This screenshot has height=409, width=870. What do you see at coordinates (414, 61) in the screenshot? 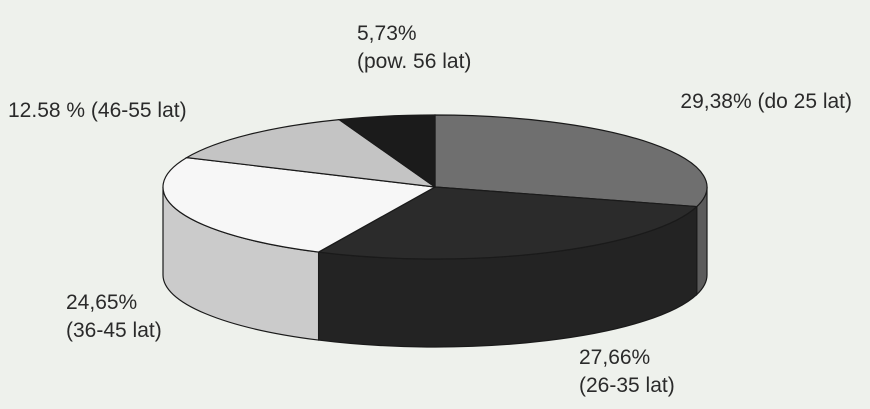
I see `pie-label-4-line-1: (pow. 56 lat)` at bounding box center [414, 61].